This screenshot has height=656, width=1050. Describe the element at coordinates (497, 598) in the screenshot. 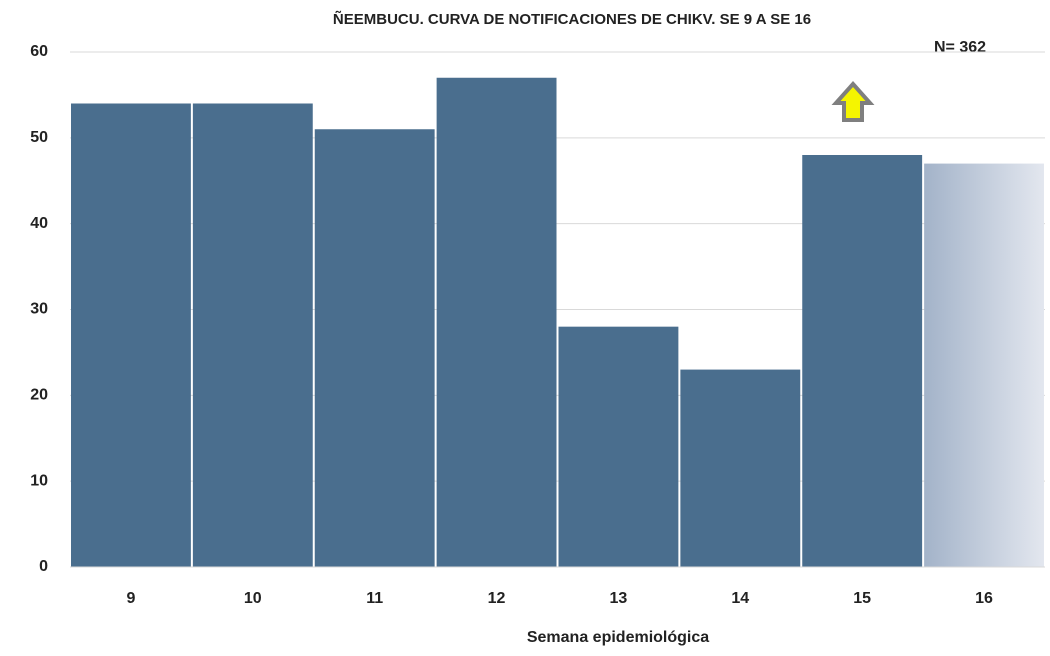

I see `x-tick-label: 12` at that location.